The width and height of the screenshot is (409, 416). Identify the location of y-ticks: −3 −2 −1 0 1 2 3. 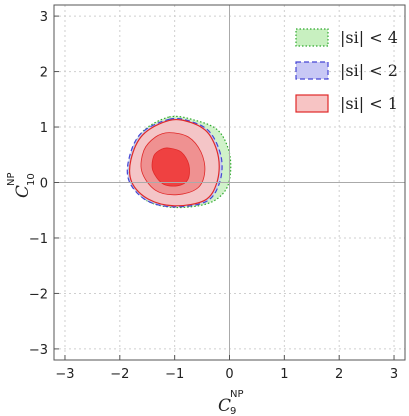
(44, 184).